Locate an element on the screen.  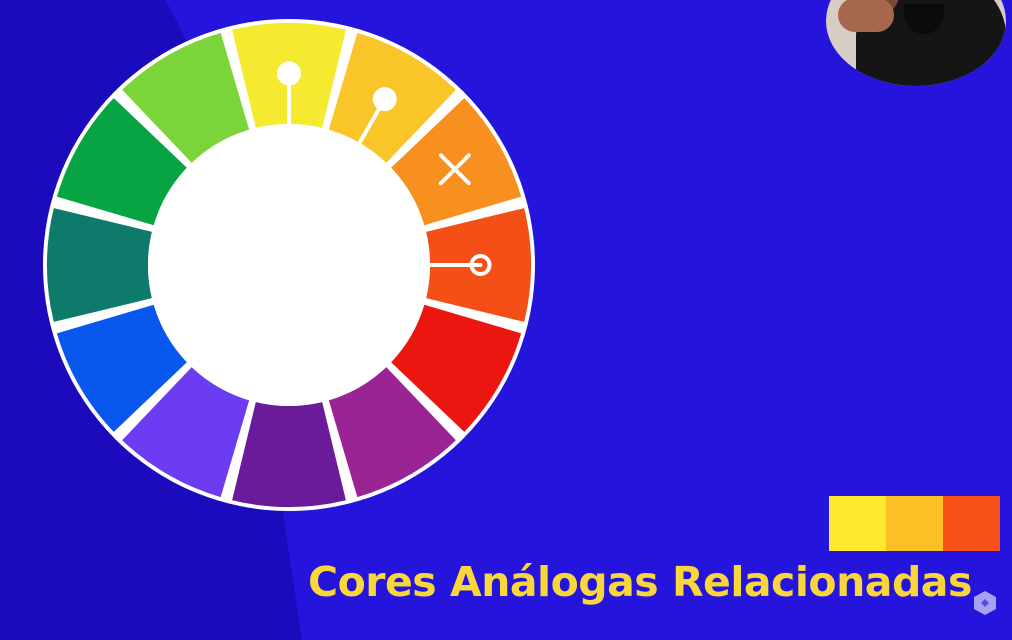
angle-pointers is located at coordinates (384, 168).